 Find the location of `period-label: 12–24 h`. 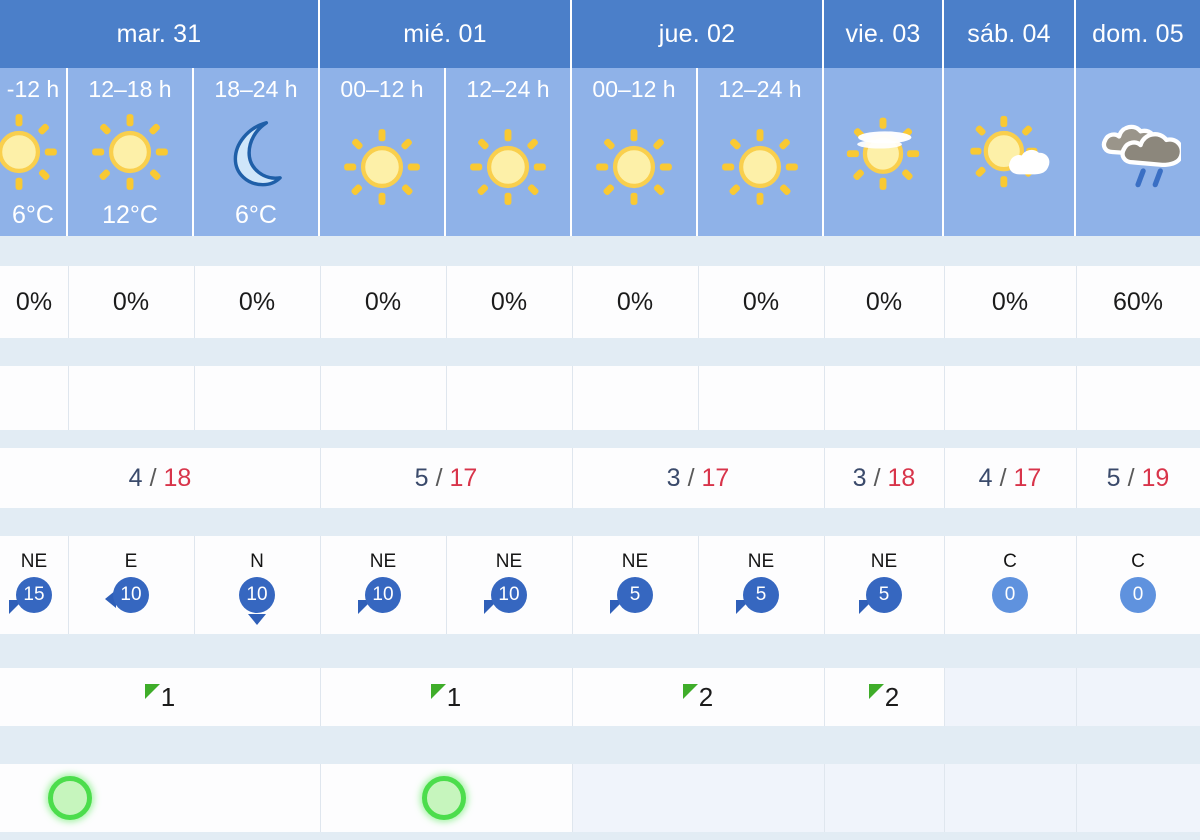

period-label: 12–24 h is located at coordinates (760, 89).